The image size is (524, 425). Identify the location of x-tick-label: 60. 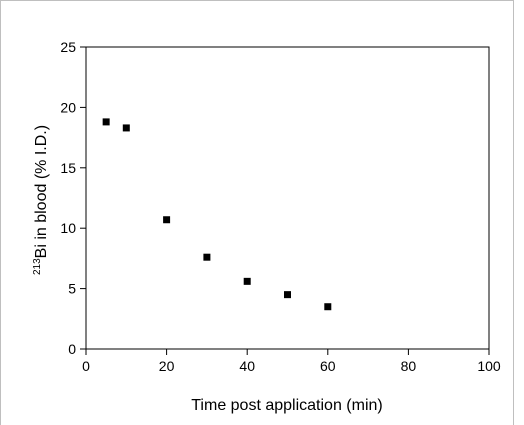
(328, 366).